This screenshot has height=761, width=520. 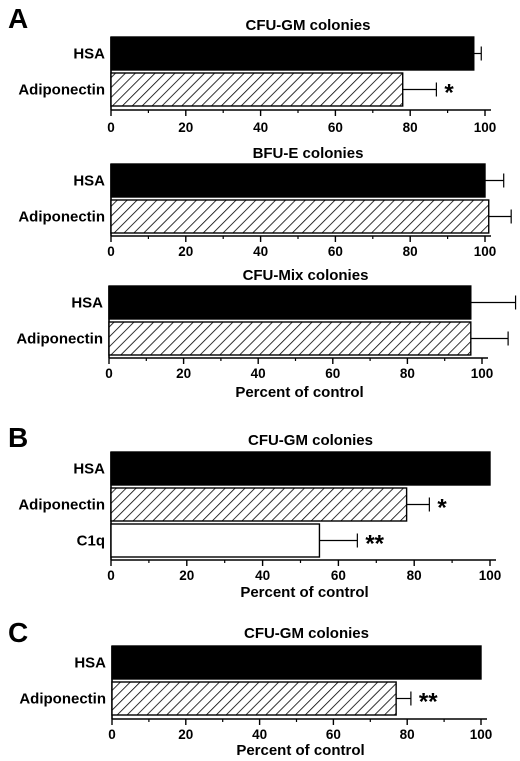 I want to click on chart-title: CFU-Mix colonies, so click(x=306, y=275).